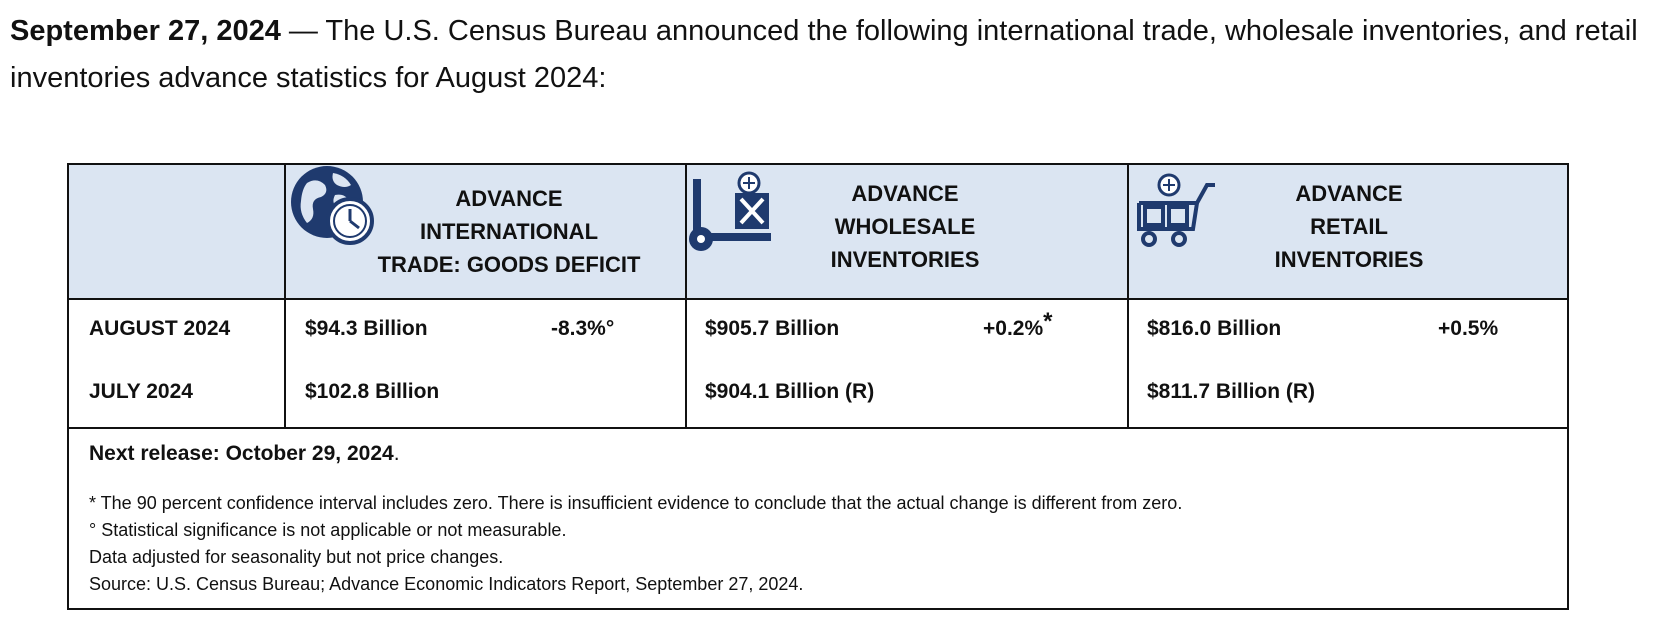 The height and width of the screenshot is (621, 1676). I want to click on row-separator, so click(818, 428).